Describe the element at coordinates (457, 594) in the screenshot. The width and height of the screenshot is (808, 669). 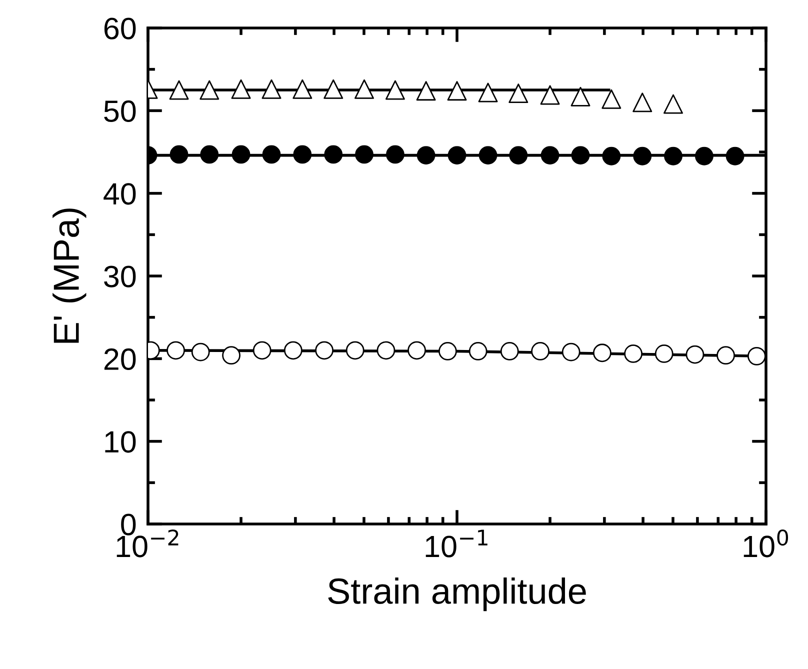
I see `x-axis-title: Strain amplitude` at that location.